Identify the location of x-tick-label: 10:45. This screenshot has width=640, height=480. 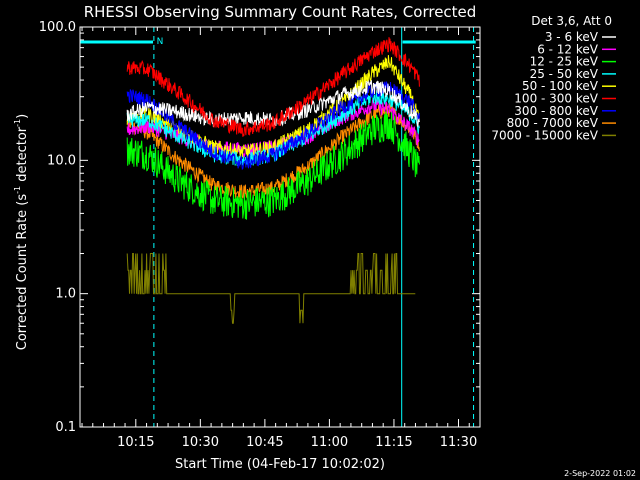
(264, 442).